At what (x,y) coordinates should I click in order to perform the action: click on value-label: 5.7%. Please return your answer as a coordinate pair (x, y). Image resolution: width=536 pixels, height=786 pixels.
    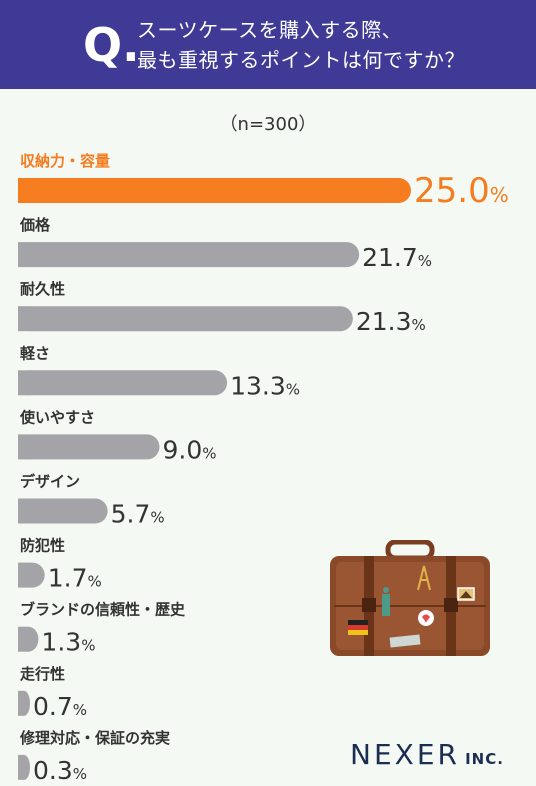
    Looking at the image, I should click on (138, 514).